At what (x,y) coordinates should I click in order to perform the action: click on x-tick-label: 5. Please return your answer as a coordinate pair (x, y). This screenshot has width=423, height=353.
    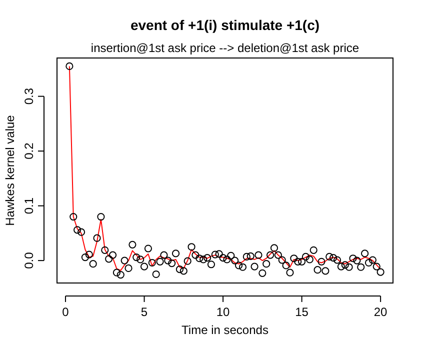
    Looking at the image, I should click on (144, 312).